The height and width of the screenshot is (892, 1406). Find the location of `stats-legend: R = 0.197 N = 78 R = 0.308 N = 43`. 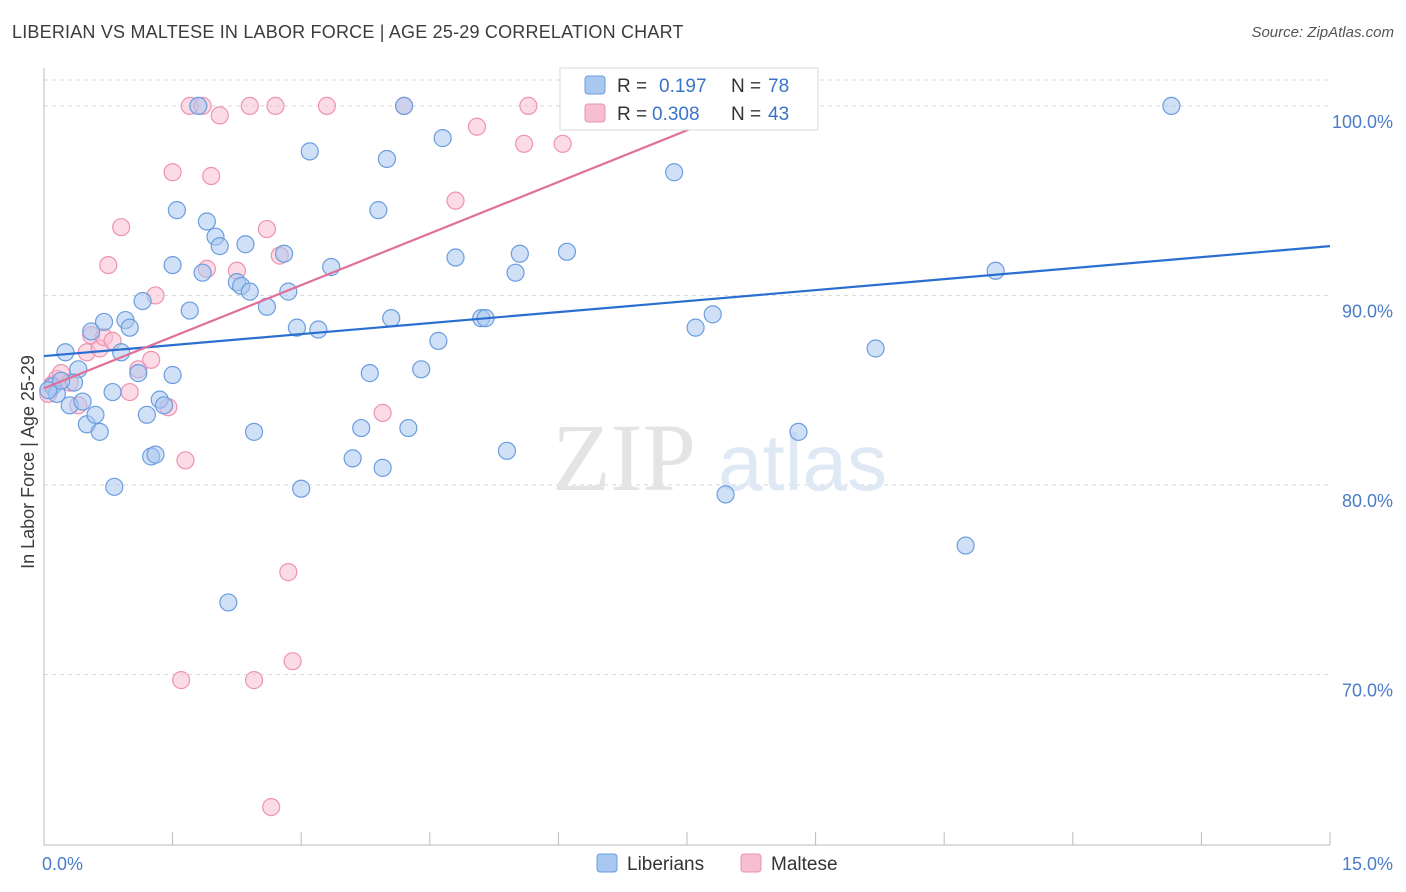

stats-legend: R = 0.197 N = 78 R = 0.308 N = 43 is located at coordinates (689, 99).